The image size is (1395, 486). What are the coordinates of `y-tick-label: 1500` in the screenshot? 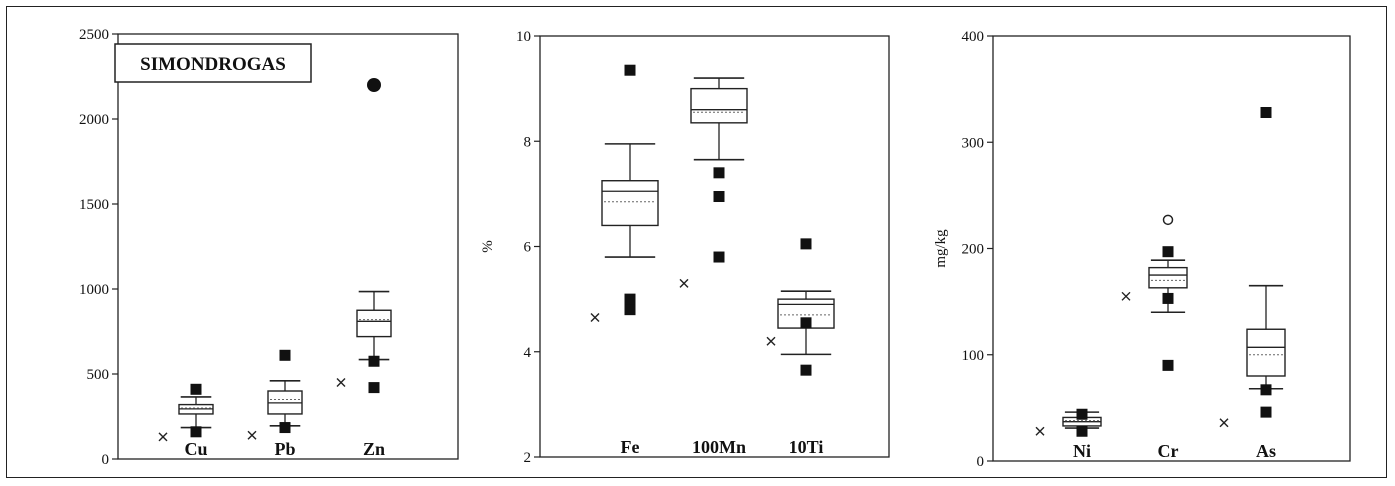 It's located at (94, 205).